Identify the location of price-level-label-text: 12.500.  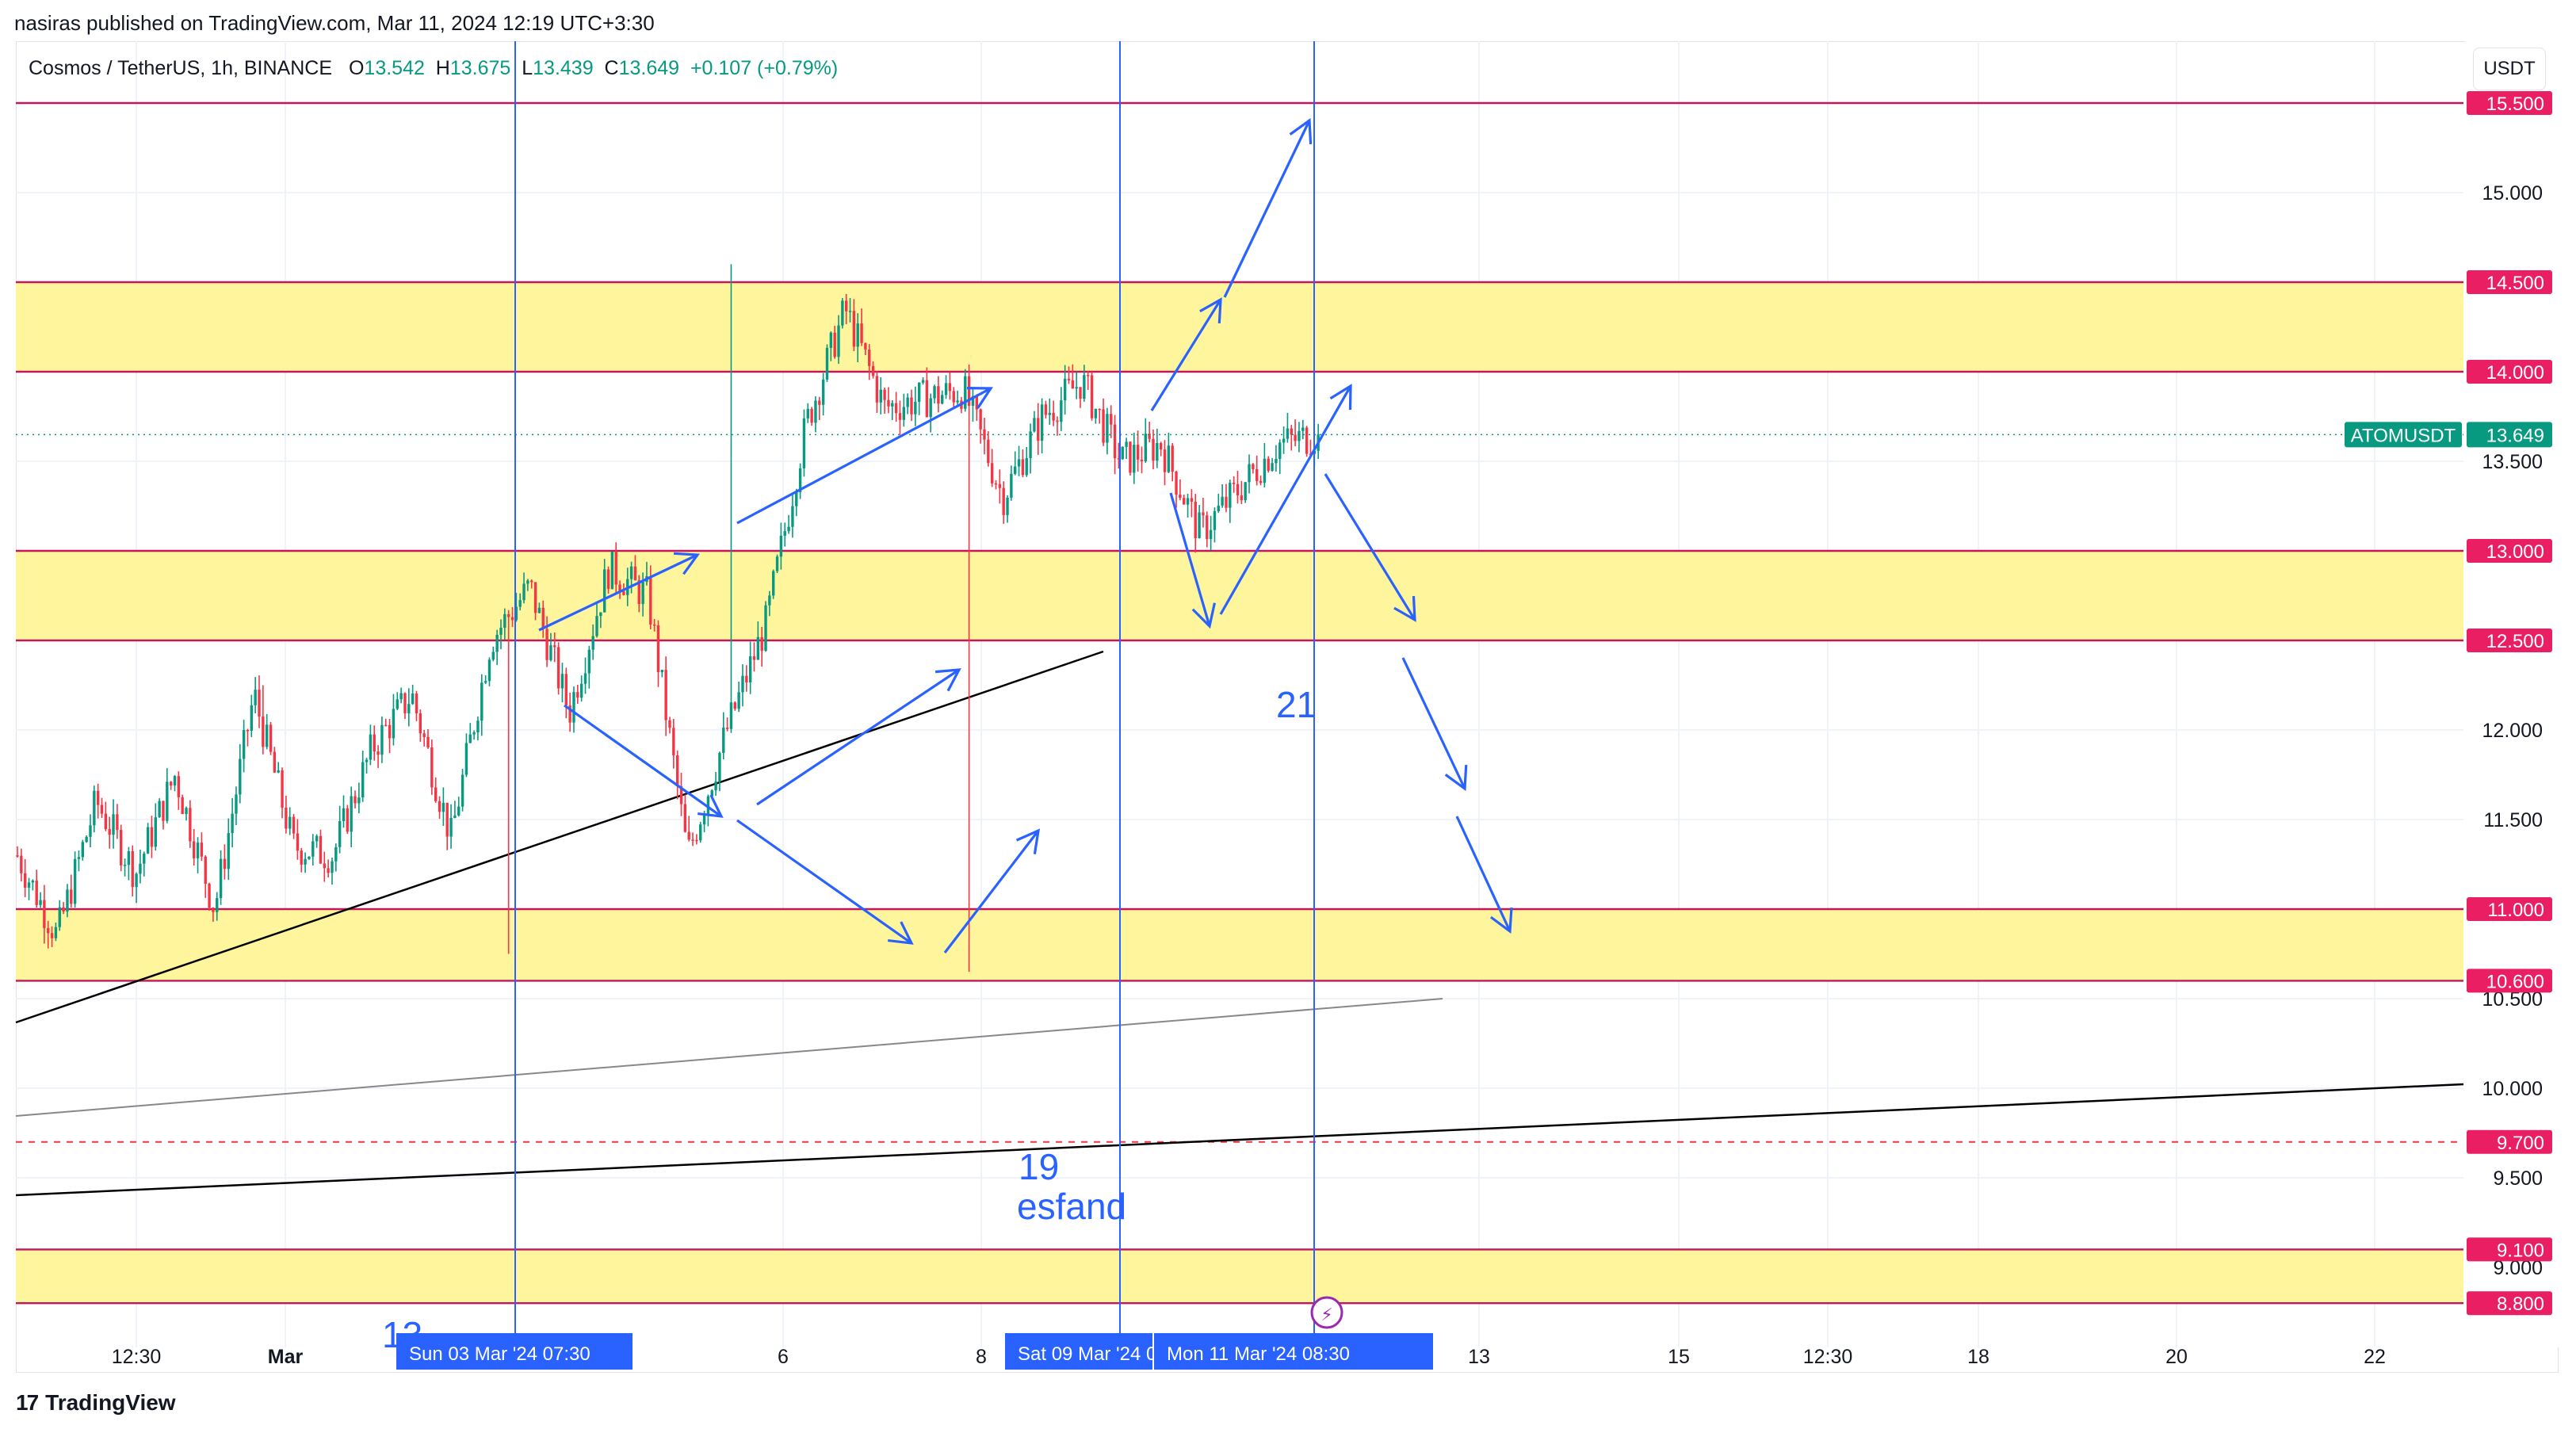
(2515, 642).